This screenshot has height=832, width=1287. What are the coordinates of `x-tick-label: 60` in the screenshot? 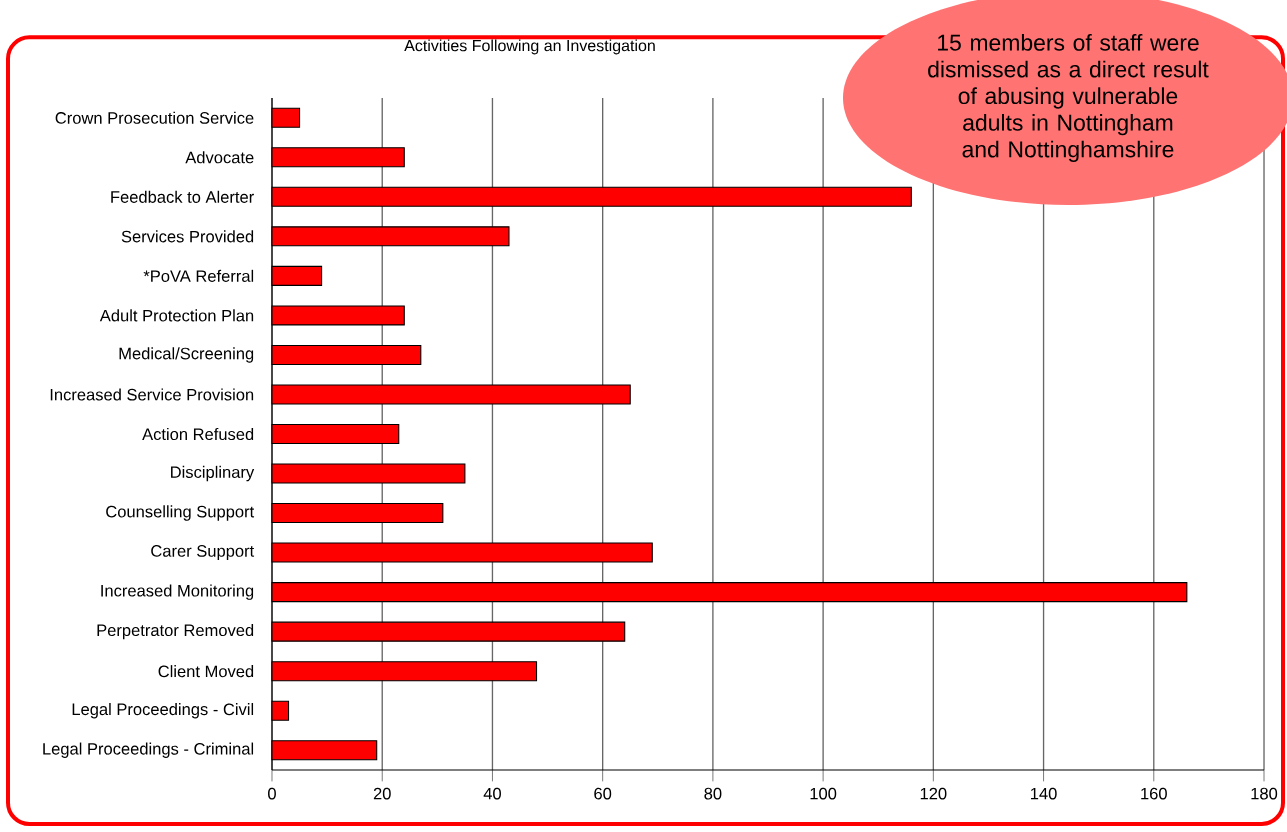 It's located at (603, 793).